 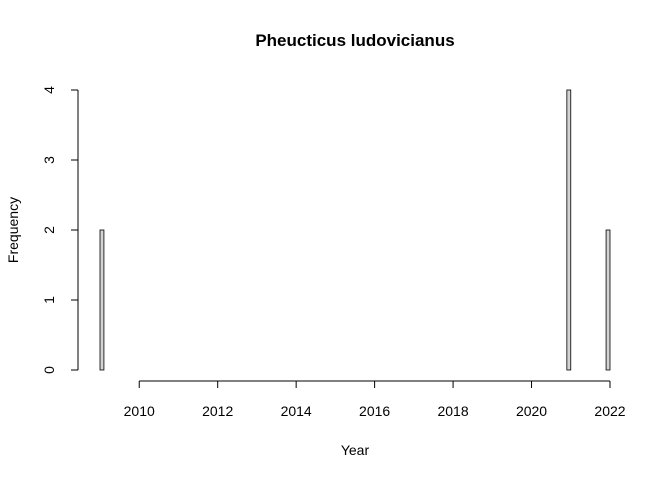 What do you see at coordinates (49, 160) in the screenshot?
I see `y-tick-label: 3` at bounding box center [49, 160].